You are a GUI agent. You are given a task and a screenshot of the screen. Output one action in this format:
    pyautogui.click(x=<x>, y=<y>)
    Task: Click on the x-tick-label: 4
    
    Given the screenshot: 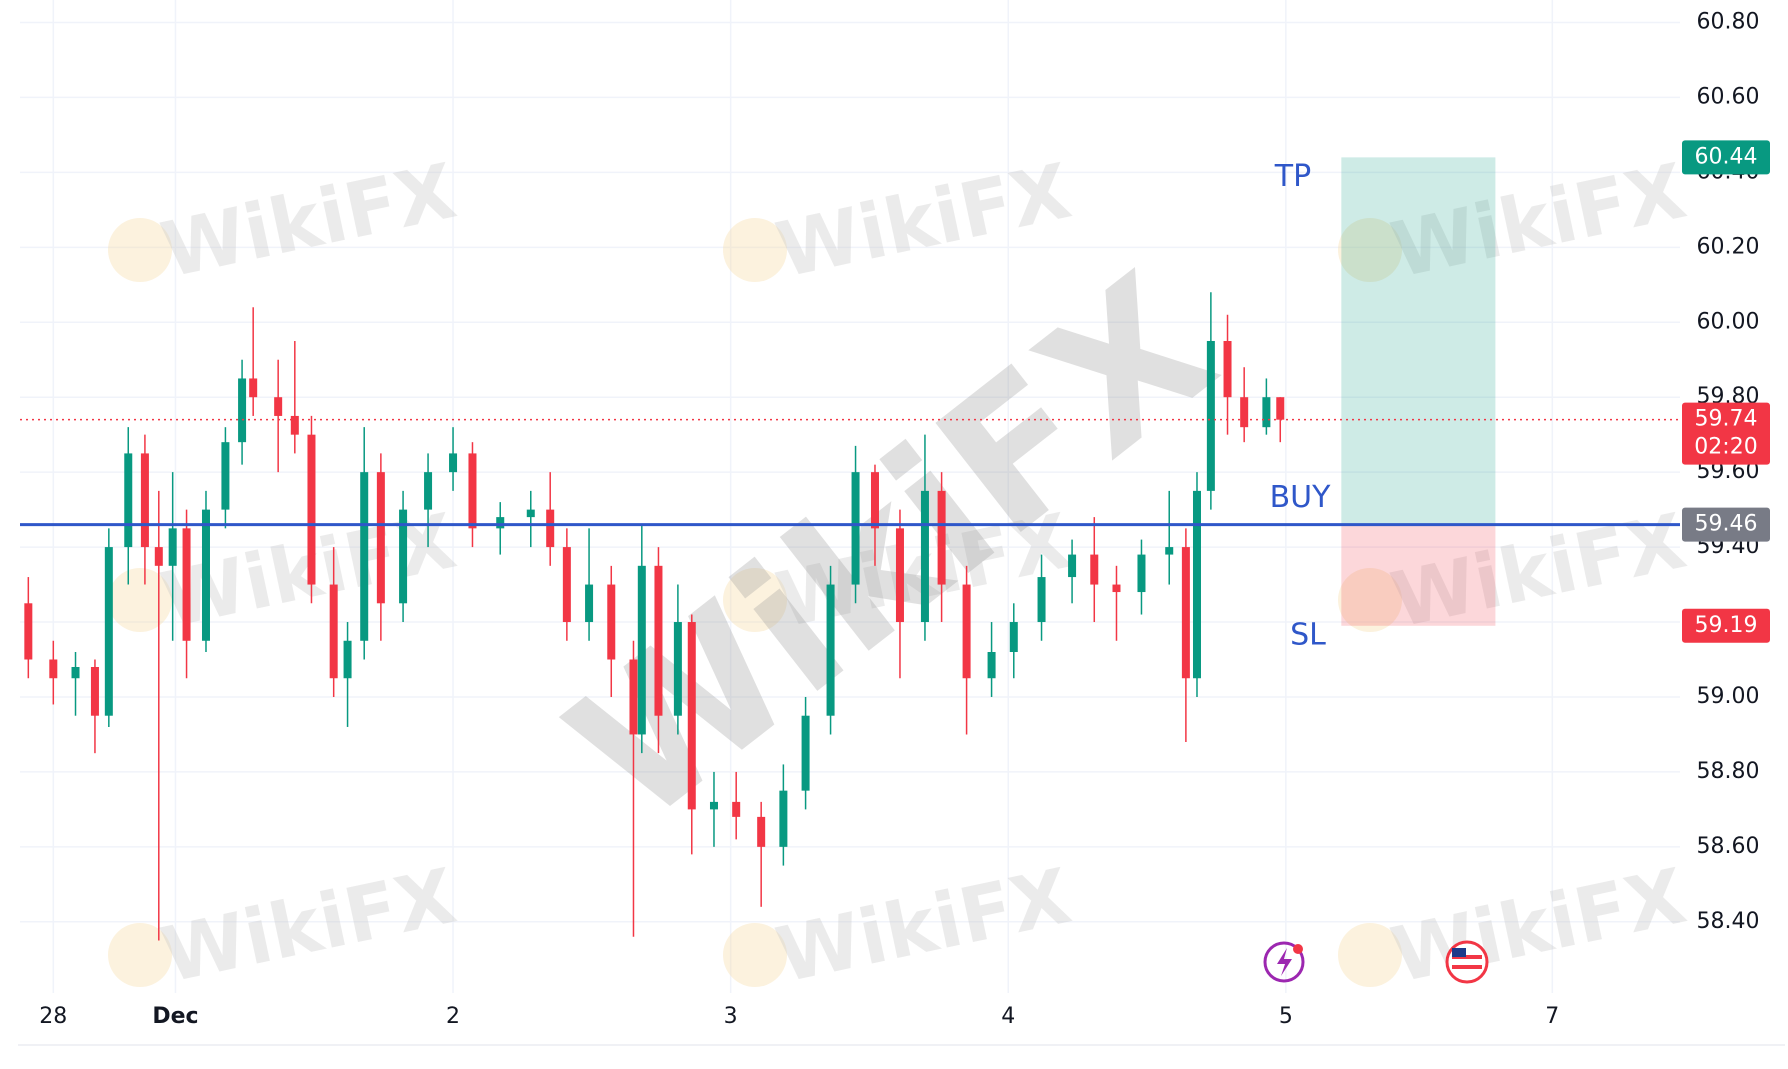 What is the action you would take?
    pyautogui.click(x=1008, y=1016)
    